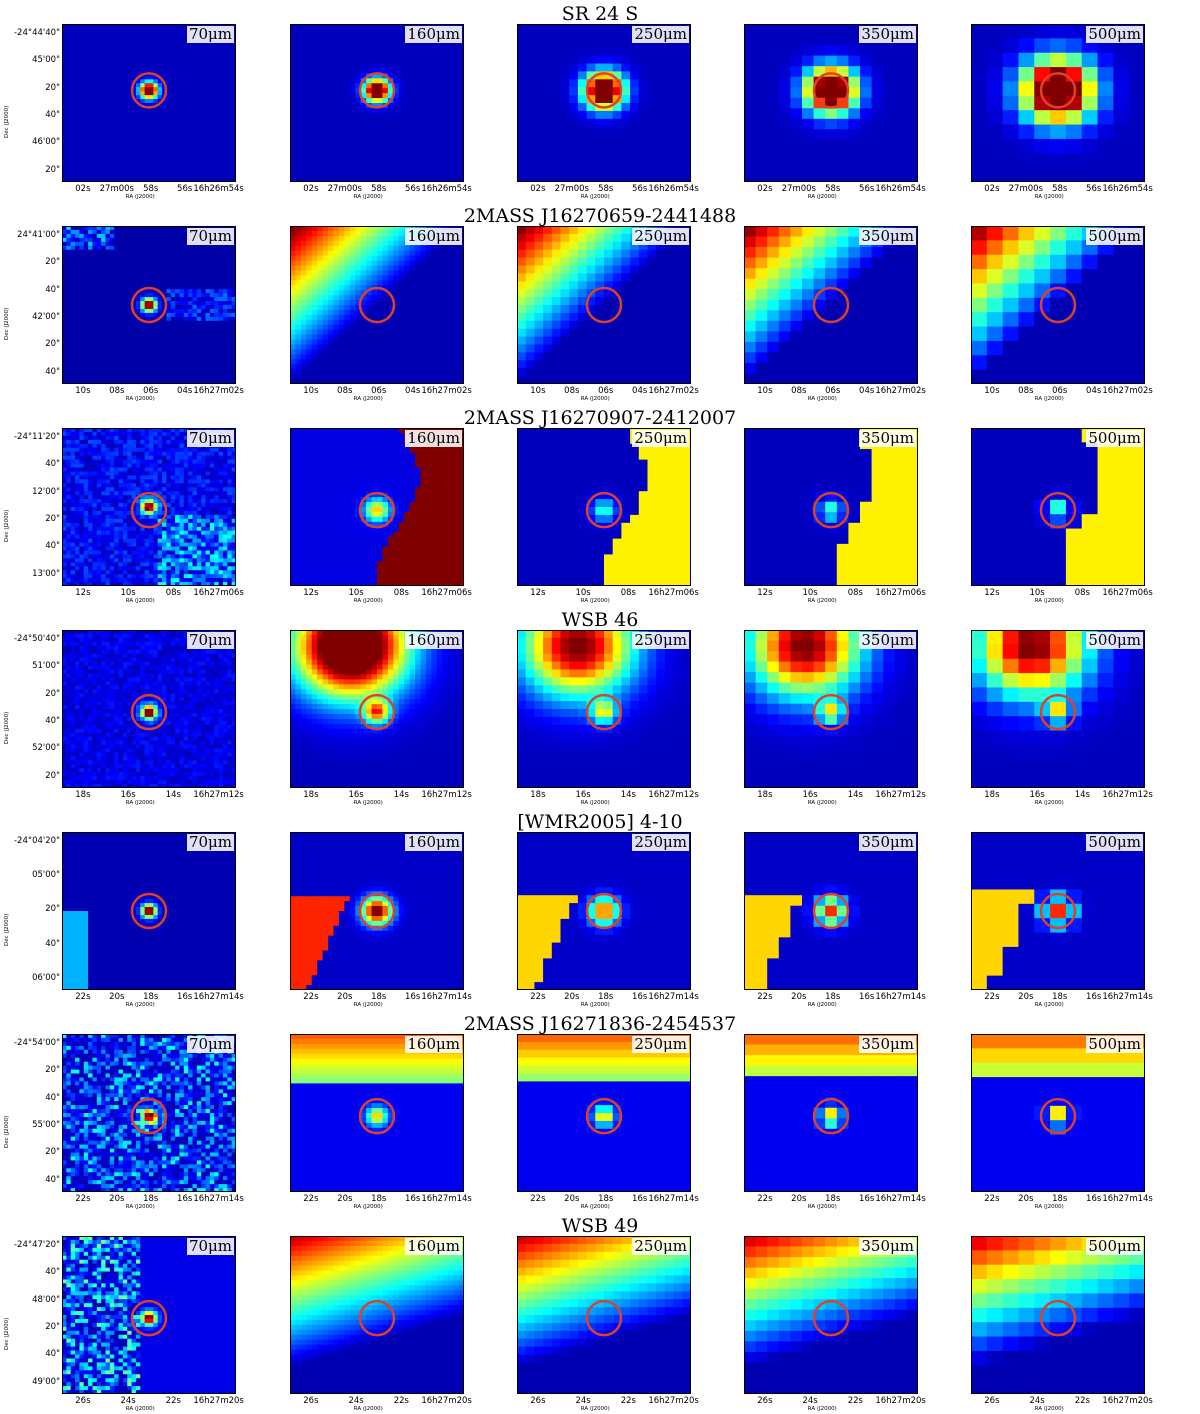 The height and width of the screenshot is (1414, 1200). Describe the element at coordinates (46, 142) in the screenshot. I see `dec-tick-label: 46'00"` at that location.